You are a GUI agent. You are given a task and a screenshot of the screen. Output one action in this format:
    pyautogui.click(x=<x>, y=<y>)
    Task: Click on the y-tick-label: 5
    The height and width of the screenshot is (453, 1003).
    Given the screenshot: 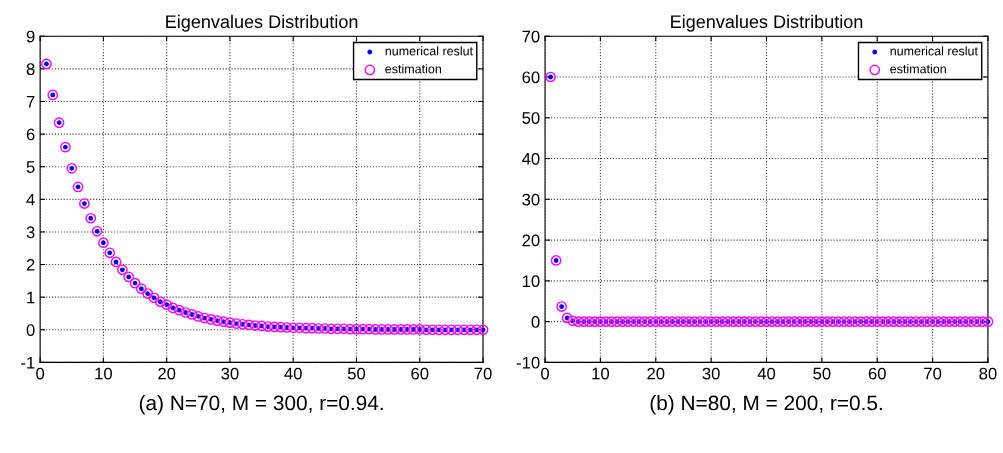 What is the action you would take?
    pyautogui.click(x=30, y=167)
    